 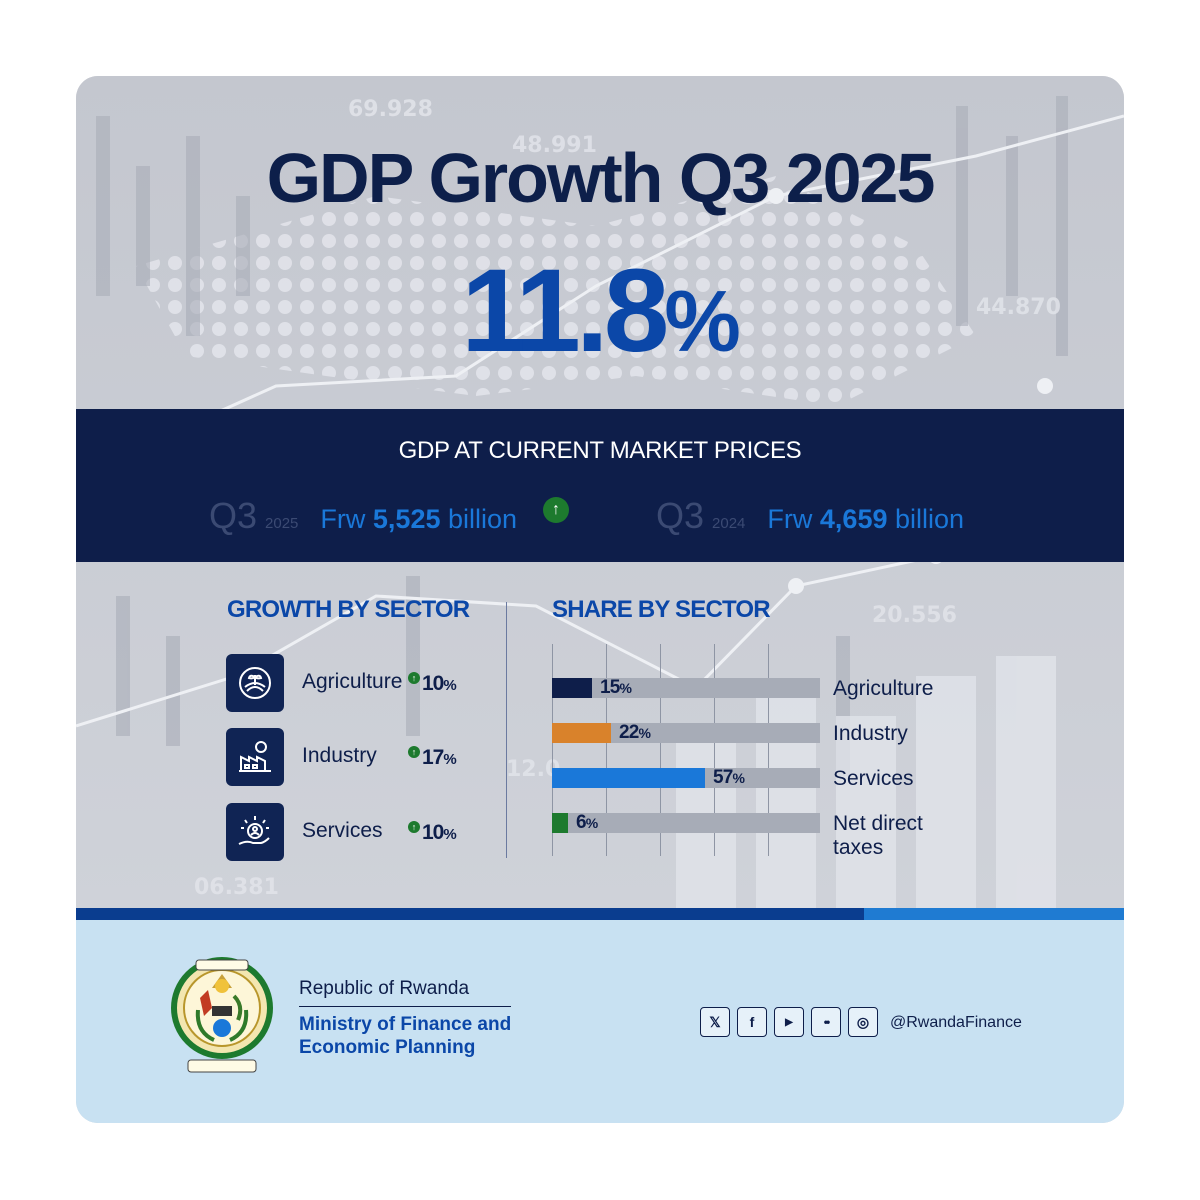 What do you see at coordinates (826, 1022) in the screenshot?
I see `flickr-icon: ••` at bounding box center [826, 1022].